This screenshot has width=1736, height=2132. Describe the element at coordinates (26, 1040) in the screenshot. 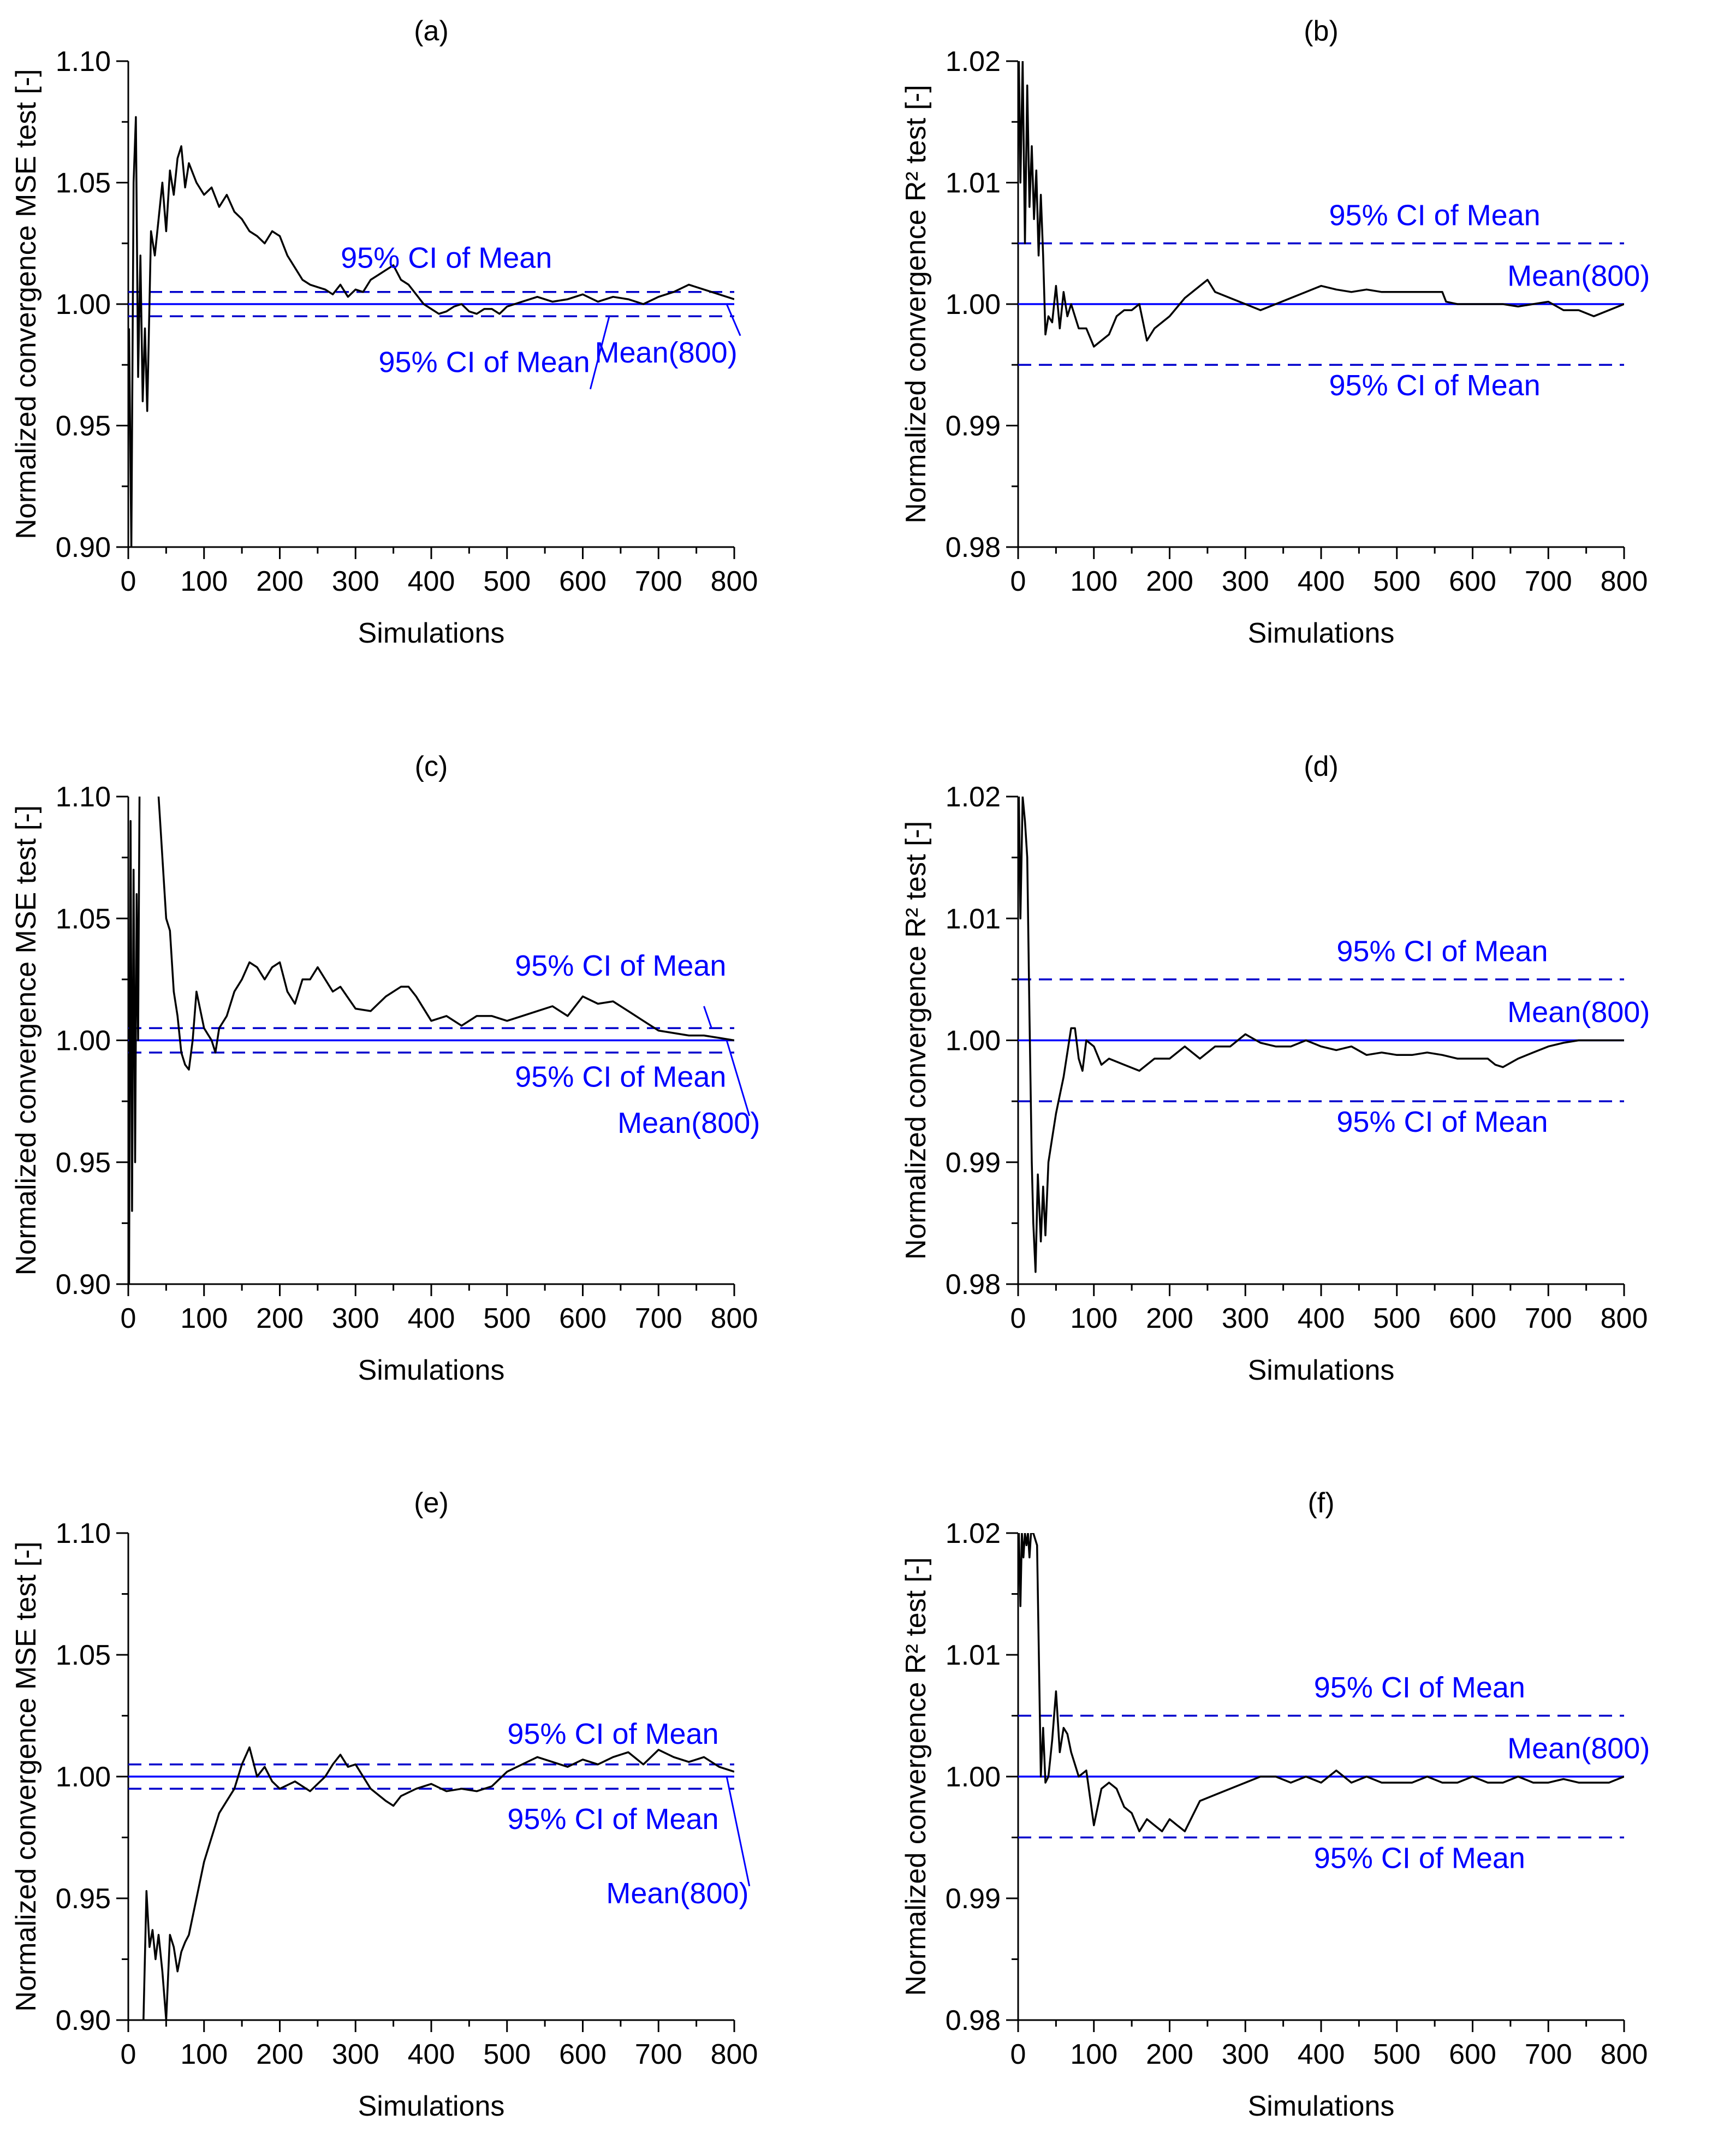

I see `panel-c-y-label: Normalized convergence MSE test [-]` at that location.